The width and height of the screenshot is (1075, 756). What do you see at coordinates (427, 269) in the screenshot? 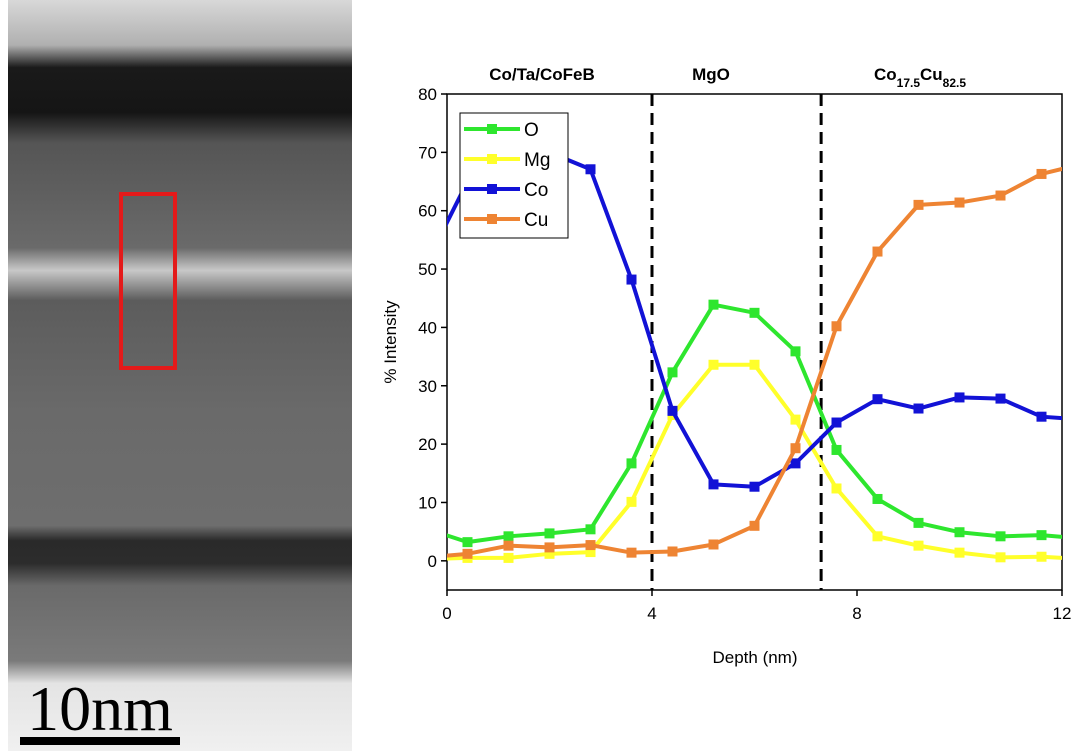
I see `y-tick-label: 50` at bounding box center [427, 269].